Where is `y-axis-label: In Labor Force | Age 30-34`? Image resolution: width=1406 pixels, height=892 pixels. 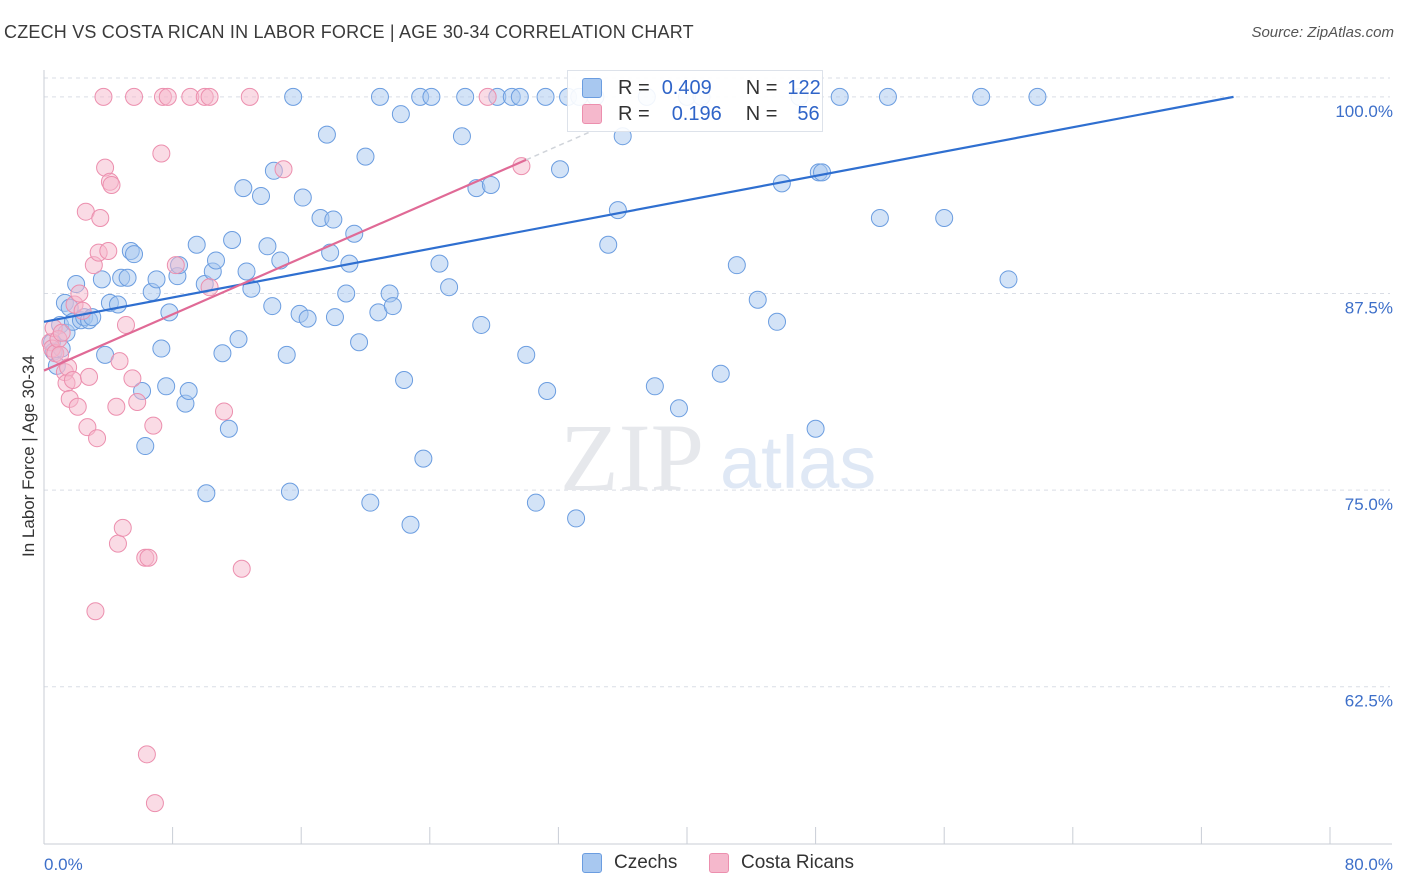 y-axis-label: In Labor Force | Age 30-34 is located at coordinates (28, 456).